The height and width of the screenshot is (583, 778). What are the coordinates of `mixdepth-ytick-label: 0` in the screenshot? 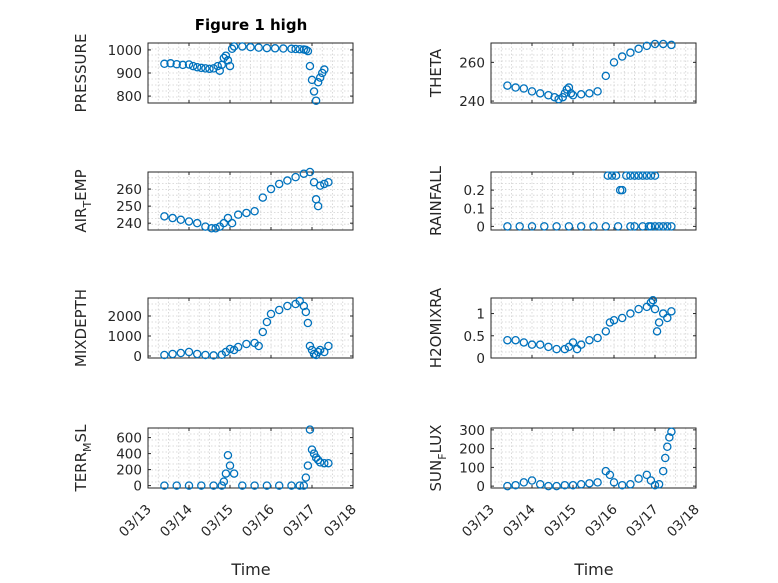 It's located at (137, 357).